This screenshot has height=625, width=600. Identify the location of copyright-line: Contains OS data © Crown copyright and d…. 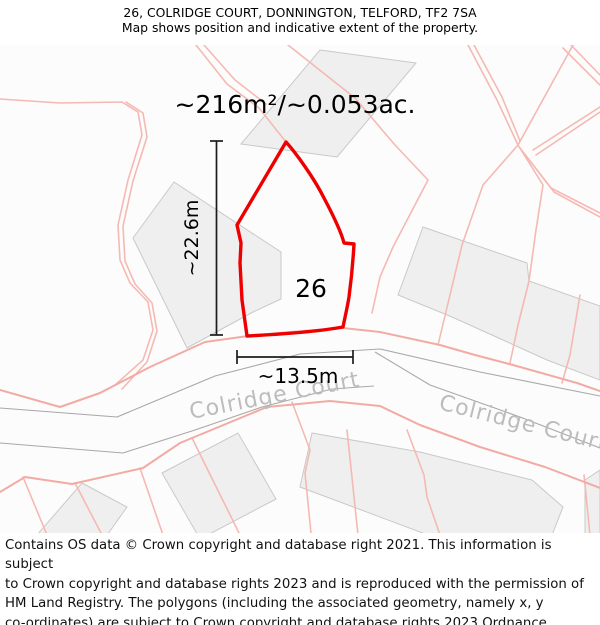
(278, 555).